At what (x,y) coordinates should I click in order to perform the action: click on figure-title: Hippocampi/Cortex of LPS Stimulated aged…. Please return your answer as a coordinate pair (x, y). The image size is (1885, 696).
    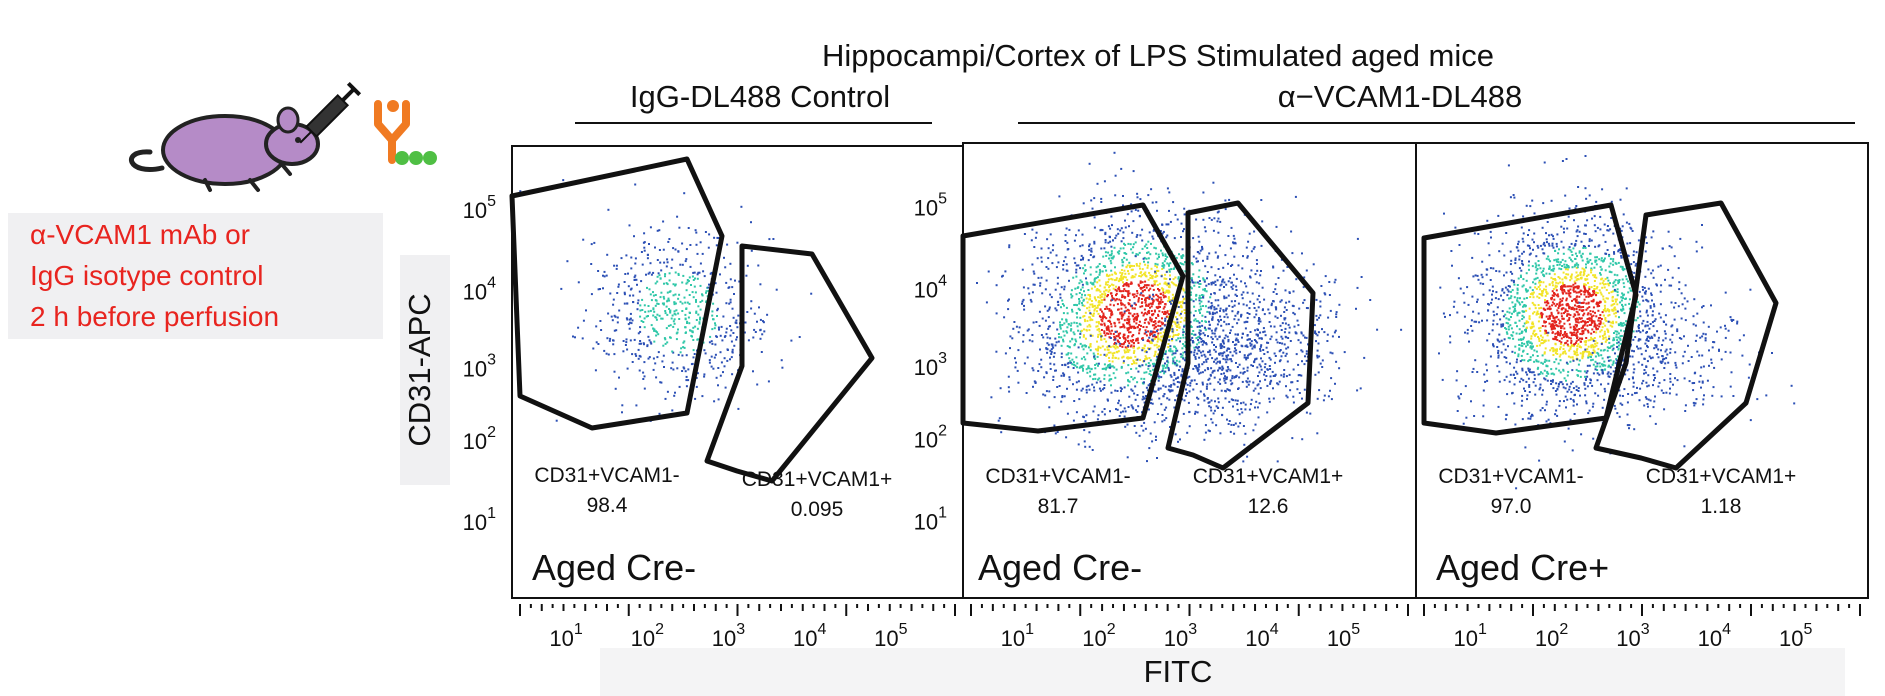
    Looking at the image, I should click on (1158, 55).